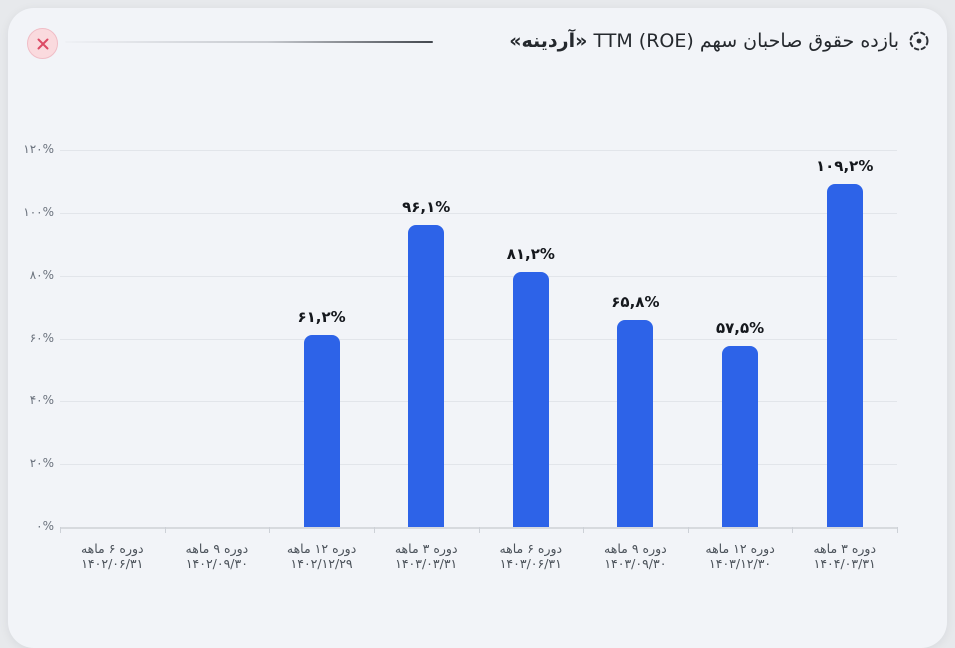 This screenshot has height=648, width=955. I want to click on x-axis-label: دوره ۶ ماهه ۱۴۰۲/۰۶/۳۱, so click(112, 556).